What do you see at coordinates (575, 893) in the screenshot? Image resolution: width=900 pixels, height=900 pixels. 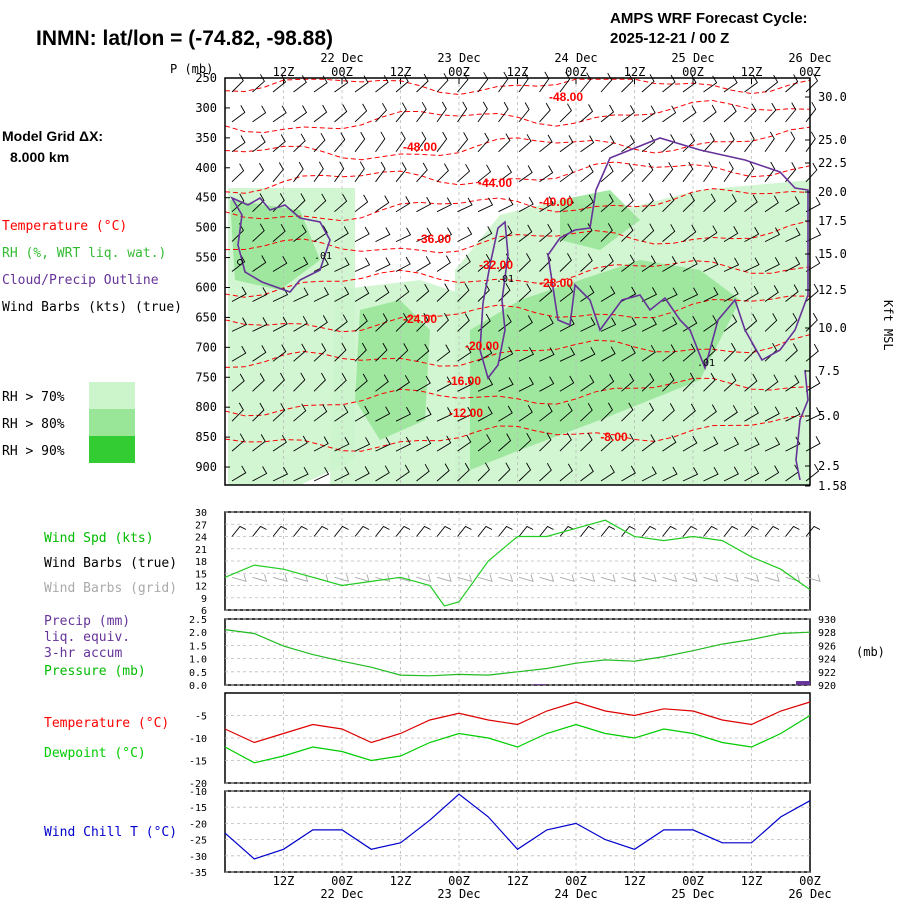 I see `bottom-day-label: 24 Dec` at bounding box center [575, 893].